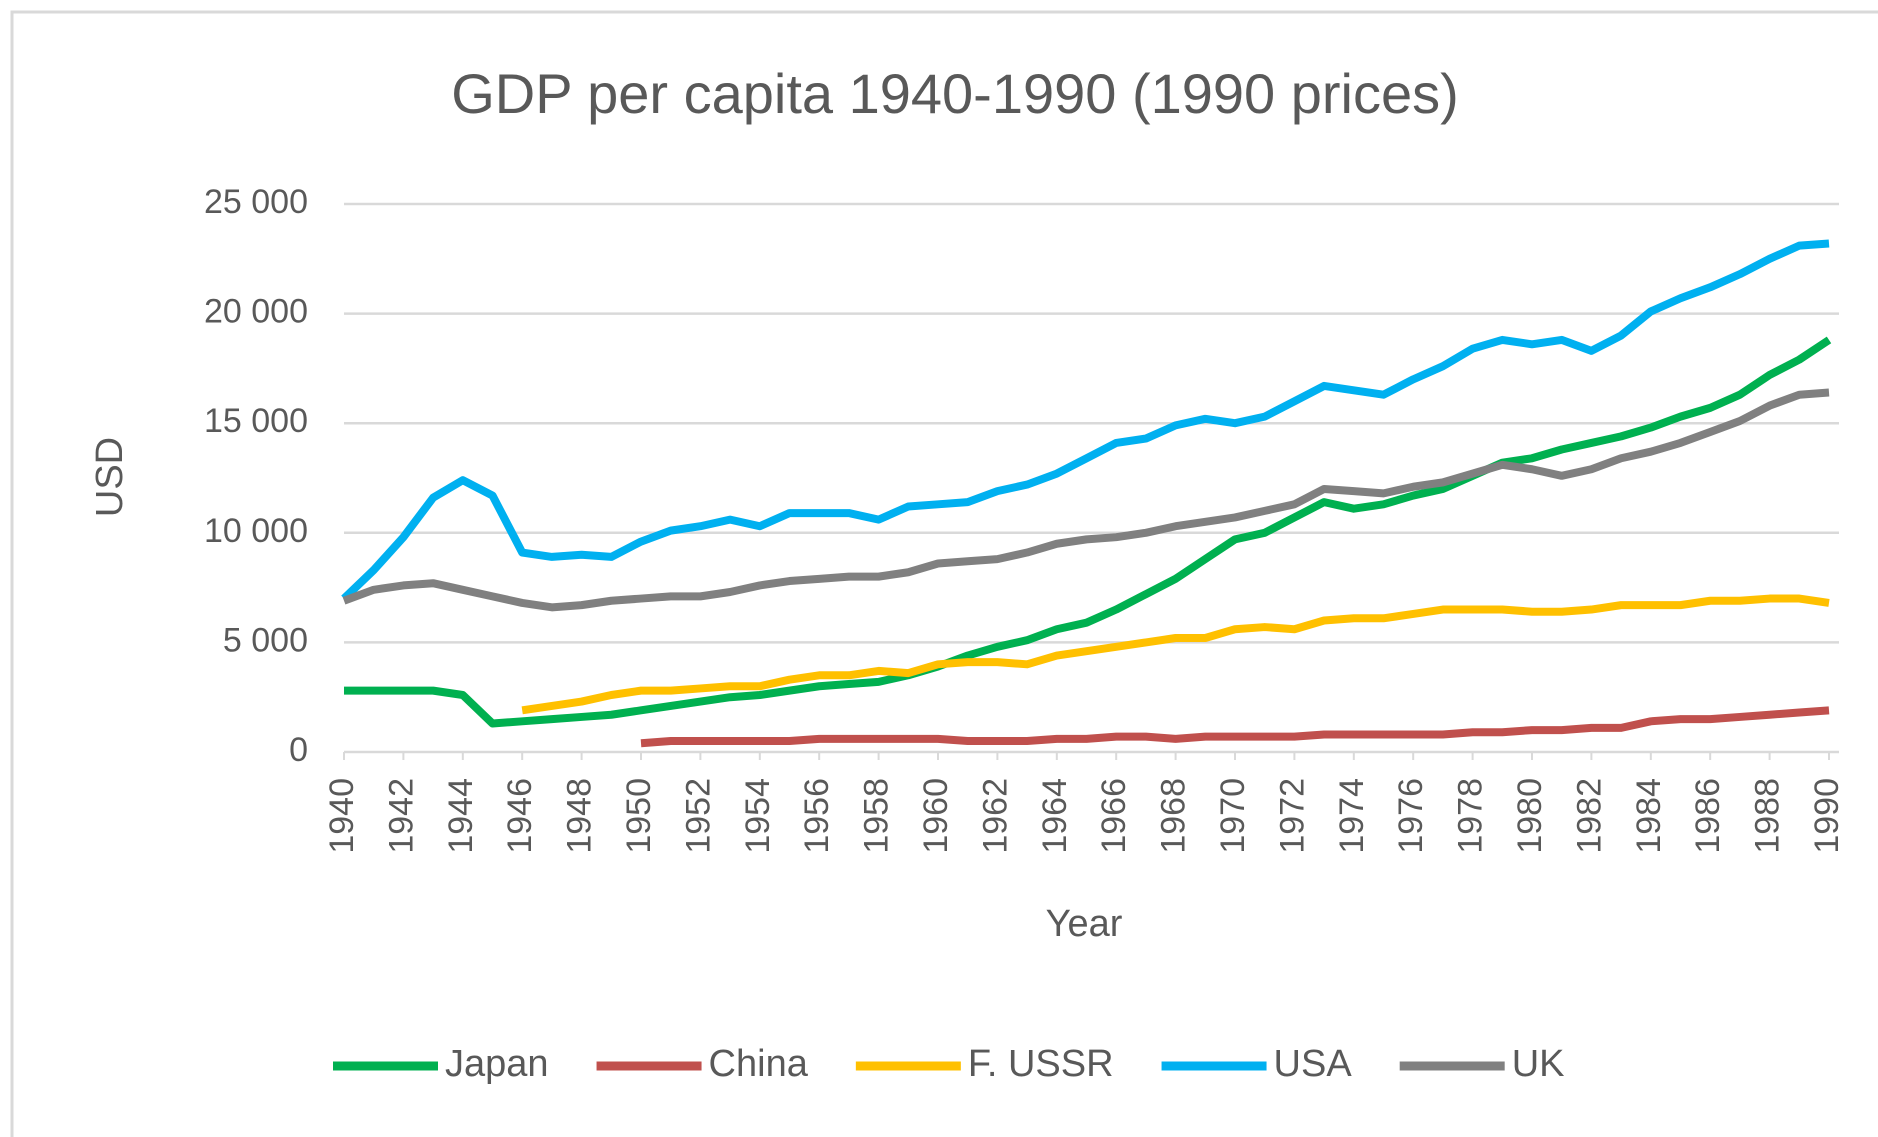  Describe the element at coordinates (1768, 816) in the screenshot. I see `x-tick-label: 1988` at that location.